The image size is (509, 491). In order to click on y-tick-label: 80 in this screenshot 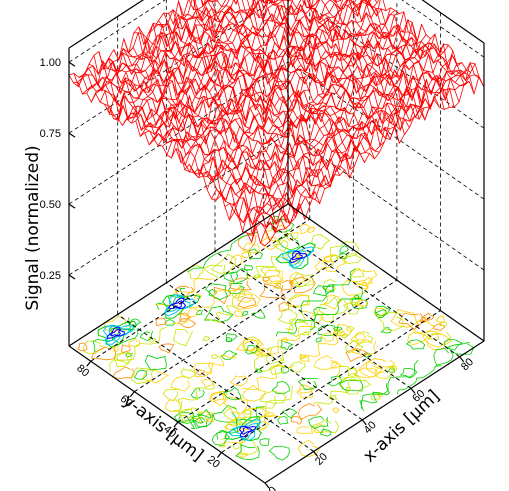, I will do `click(82, 370)`.